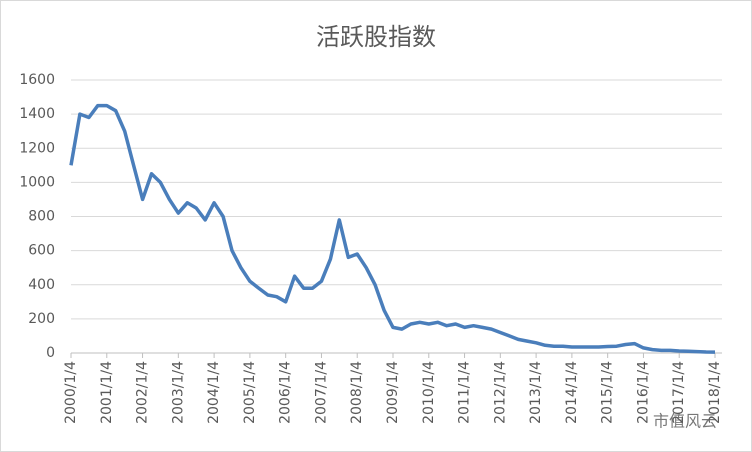 The image size is (752, 452). What do you see at coordinates (286, 392) in the screenshot?
I see `x-tick-label: 2006/1/4` at bounding box center [286, 392].